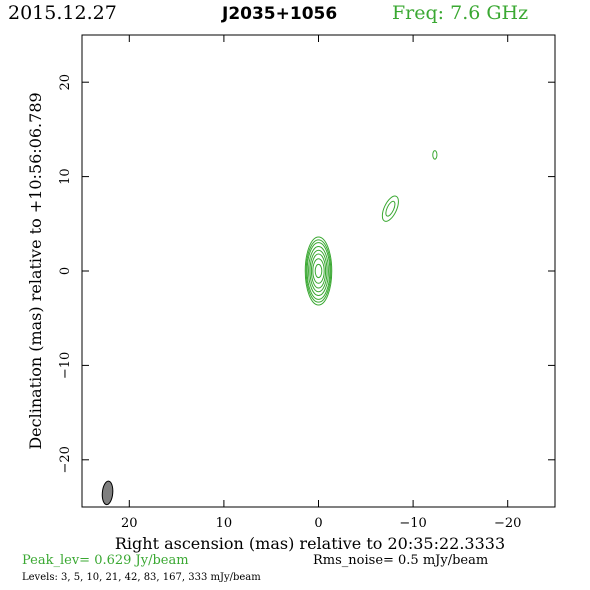  What do you see at coordinates (318, 523) in the screenshot?
I see `x-tick-label: 0` at bounding box center [318, 523].